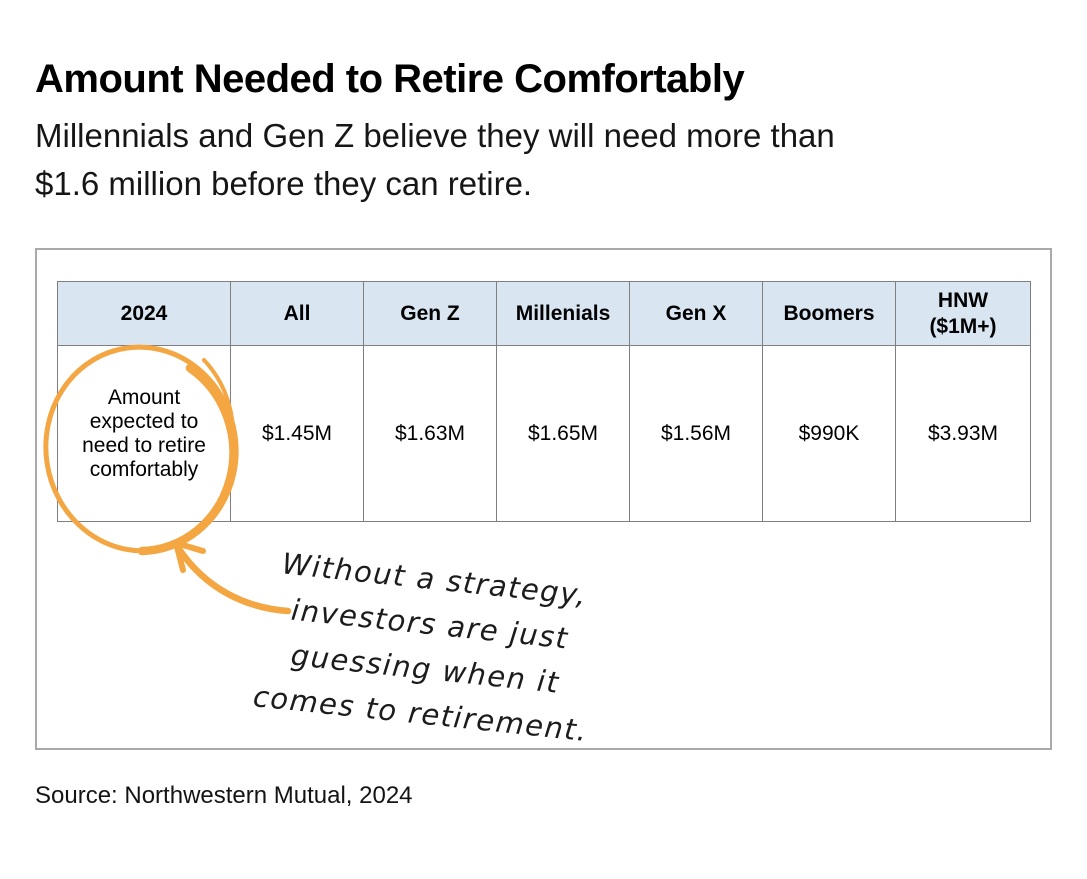  Describe the element at coordinates (563, 313) in the screenshot. I see `column-header-millenials: Millenials` at that location.